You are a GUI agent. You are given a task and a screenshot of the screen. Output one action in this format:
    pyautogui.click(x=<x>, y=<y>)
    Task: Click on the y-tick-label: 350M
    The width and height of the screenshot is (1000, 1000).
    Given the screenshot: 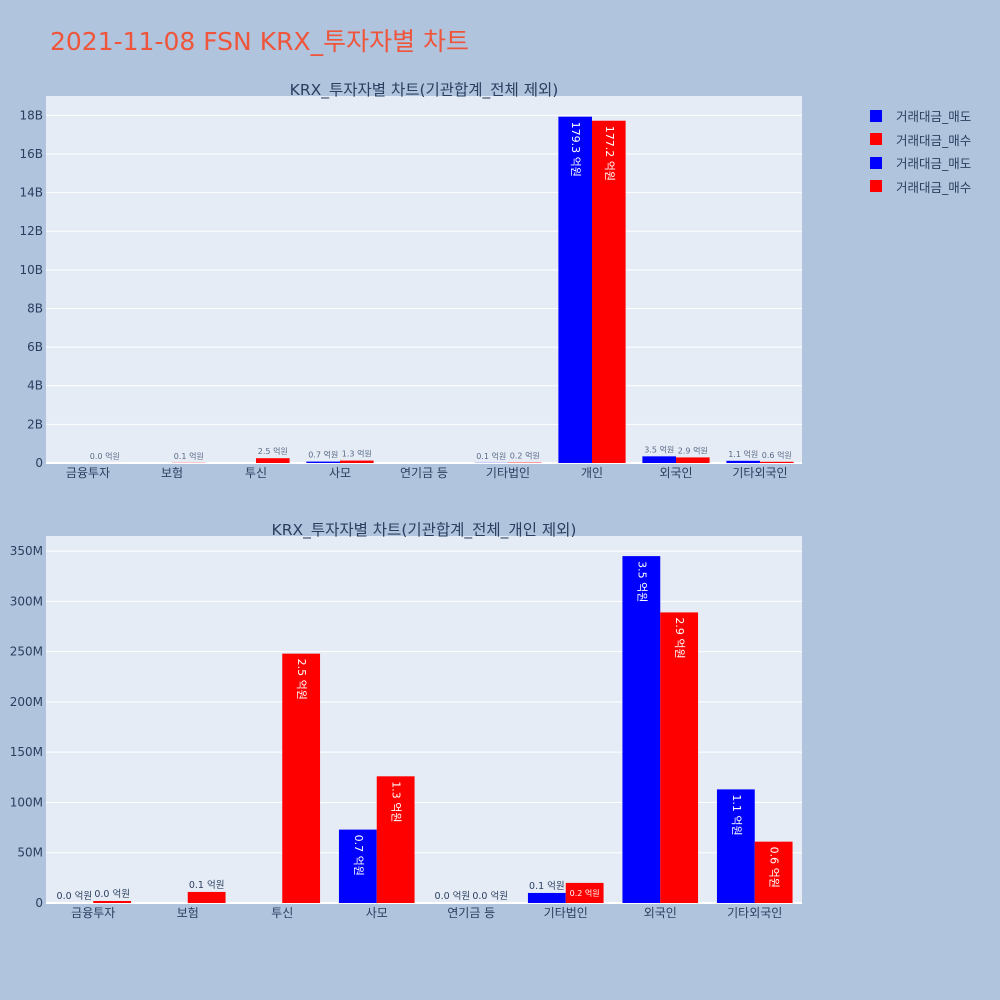 What is the action you would take?
    pyautogui.click(x=26, y=551)
    